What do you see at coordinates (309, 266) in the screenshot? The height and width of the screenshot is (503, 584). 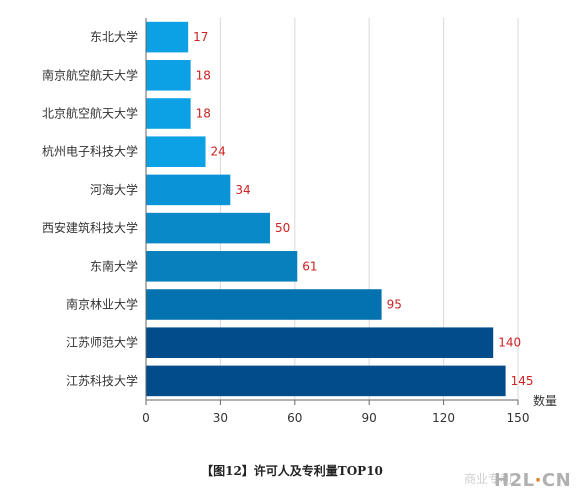 I see `value-label: 61` at bounding box center [309, 266].